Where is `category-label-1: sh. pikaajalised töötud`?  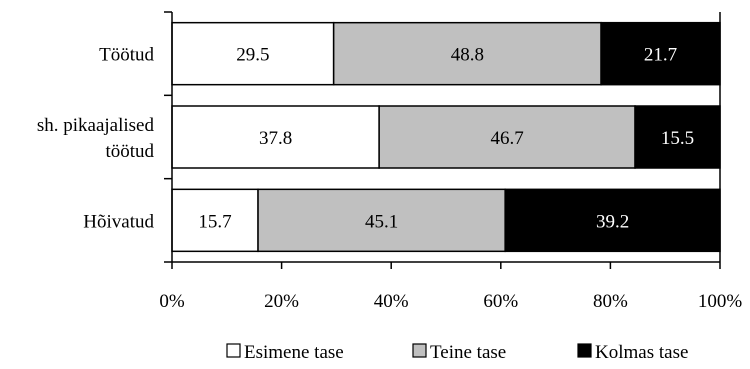 category-label-1: sh. pikaajalised töötud is located at coordinates (96, 138).